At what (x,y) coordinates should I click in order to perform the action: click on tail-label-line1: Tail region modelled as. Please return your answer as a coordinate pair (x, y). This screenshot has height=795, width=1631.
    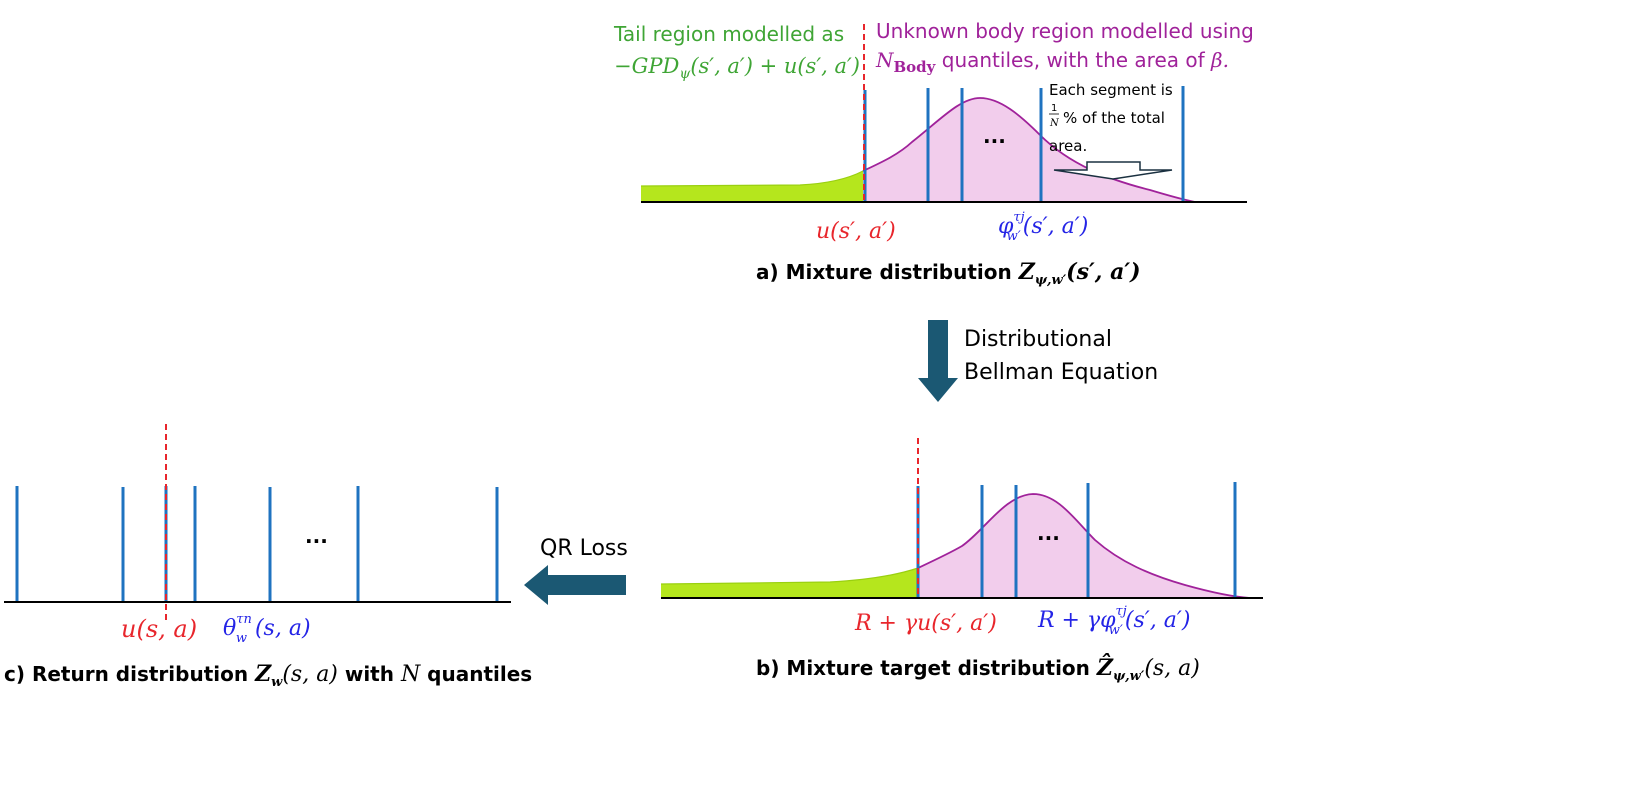
    Looking at the image, I should click on (728, 34).